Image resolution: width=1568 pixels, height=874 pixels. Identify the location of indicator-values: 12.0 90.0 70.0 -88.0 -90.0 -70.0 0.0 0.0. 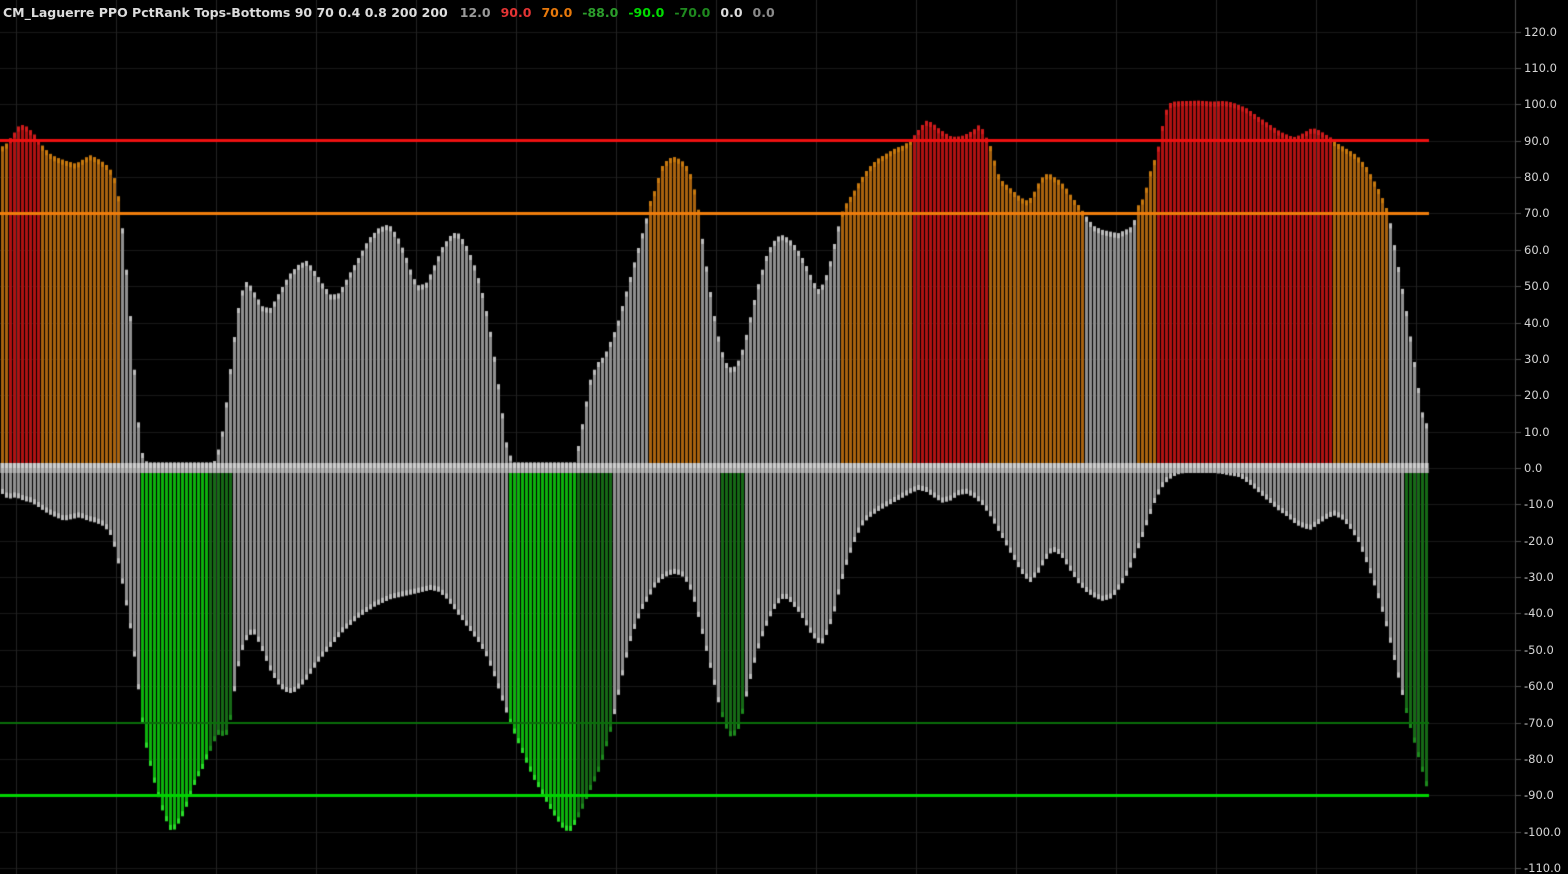
(617, 12).